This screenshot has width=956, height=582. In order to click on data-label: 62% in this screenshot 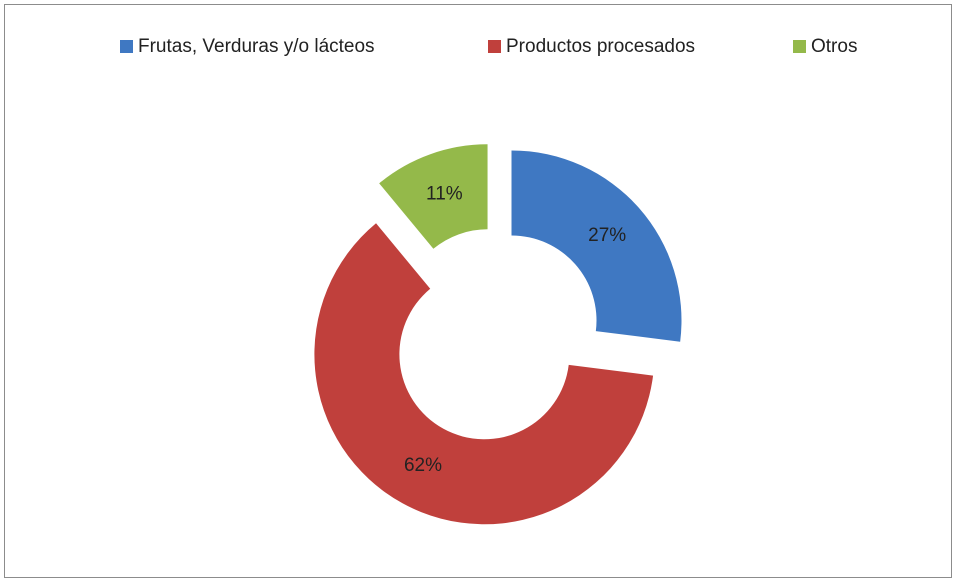, I will do `click(423, 465)`.